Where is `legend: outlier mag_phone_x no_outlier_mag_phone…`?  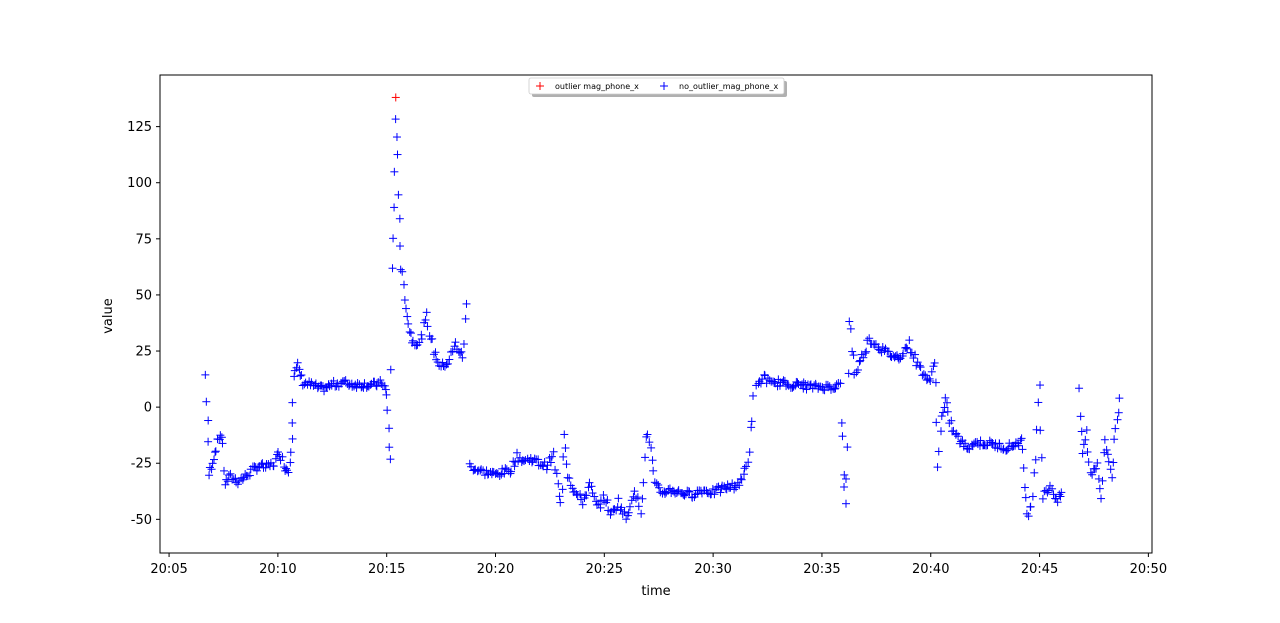 legend: outlier mag_phone_x no_outlier_mag_phone… is located at coordinates (657, 87).